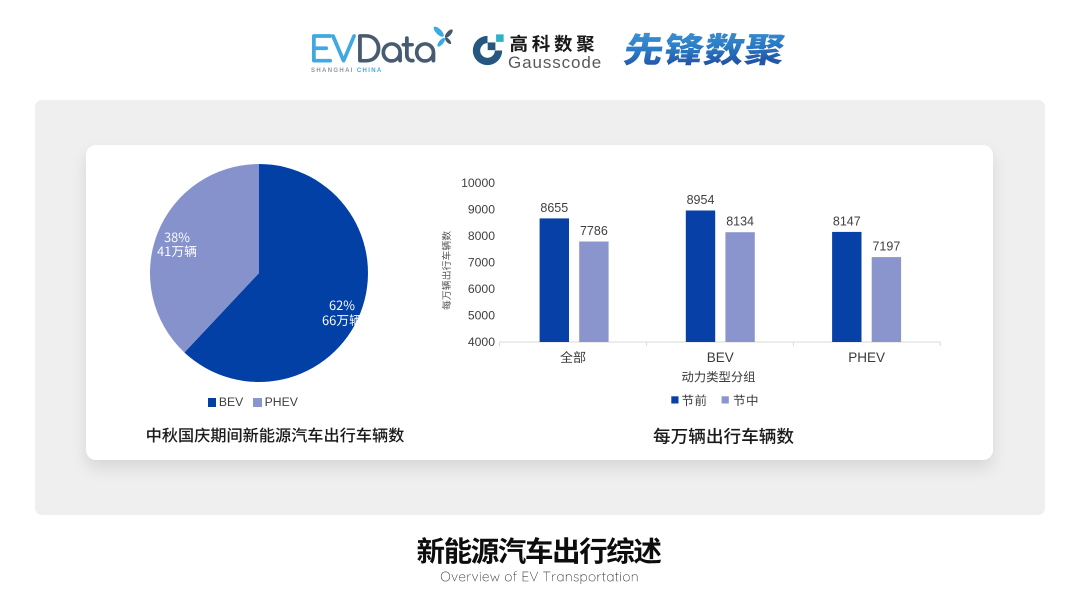 Image resolution: width=1080 pixels, height=608 pixels. What do you see at coordinates (701, 200) in the screenshot?
I see `svg-text: 8954` at bounding box center [701, 200].